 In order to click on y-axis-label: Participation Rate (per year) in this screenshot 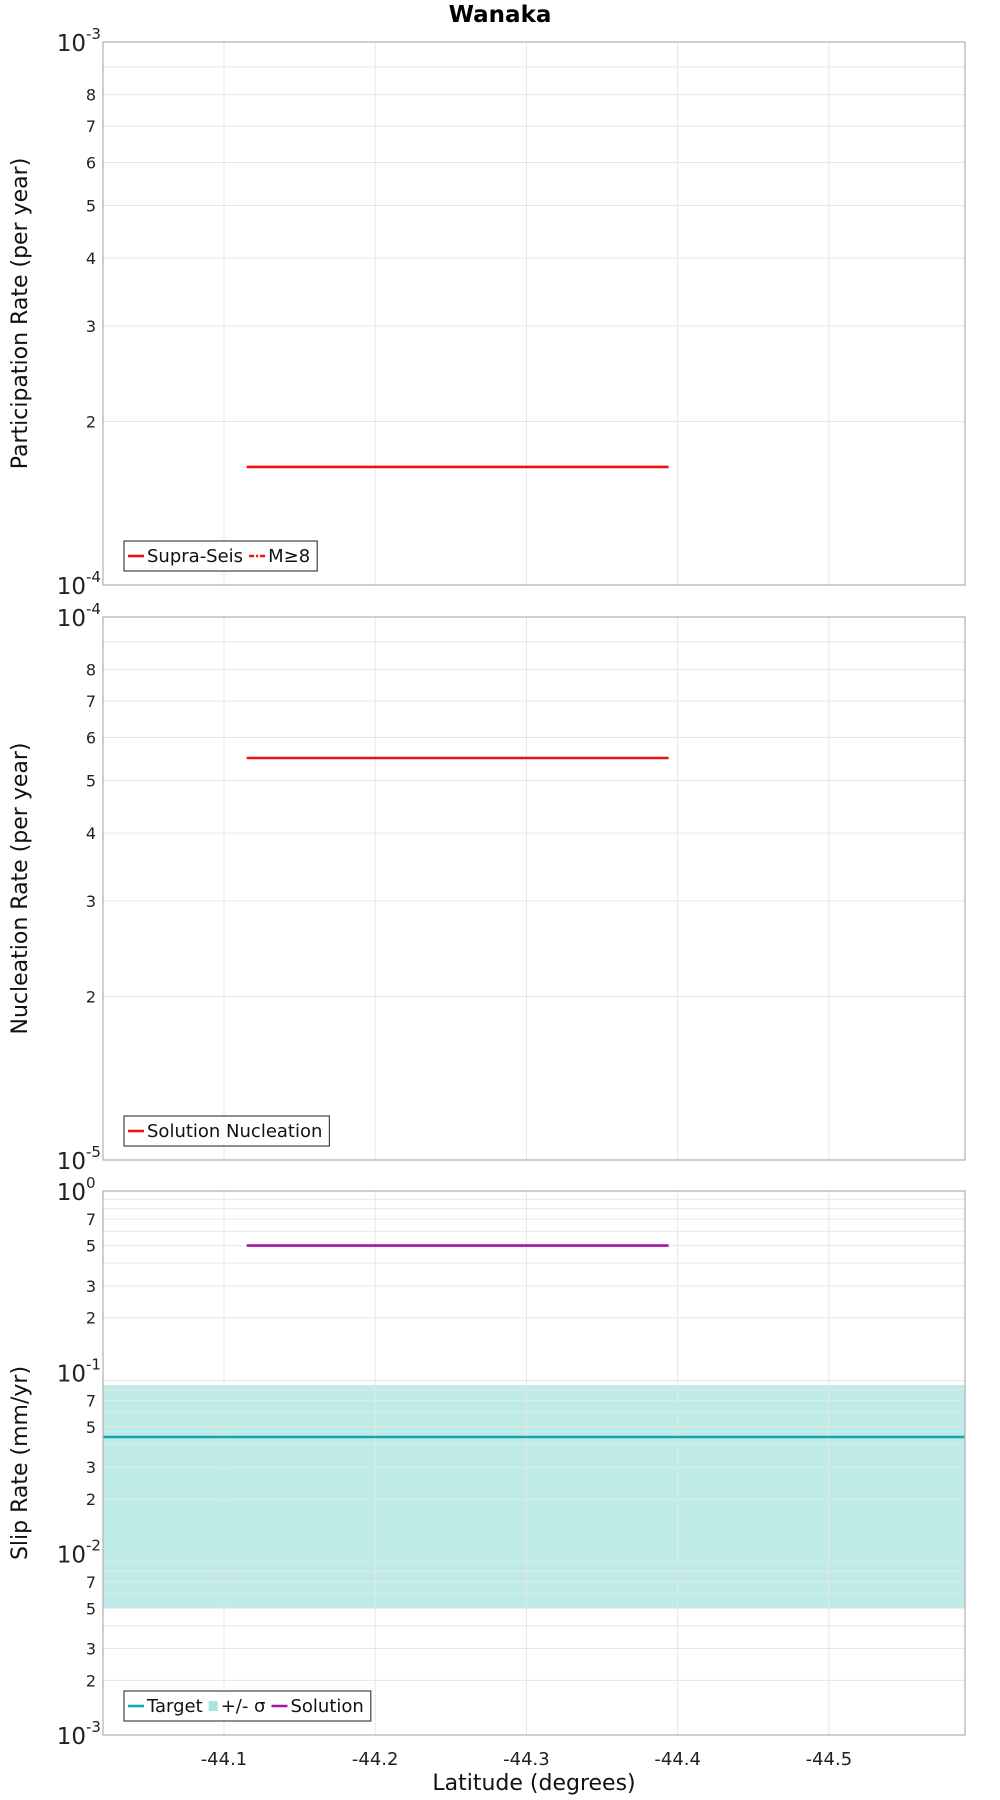, I will do `click(20, 314)`.